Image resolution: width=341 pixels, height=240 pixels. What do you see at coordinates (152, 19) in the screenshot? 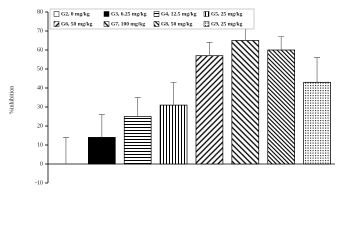
I see `legend-box` at bounding box center [152, 19].